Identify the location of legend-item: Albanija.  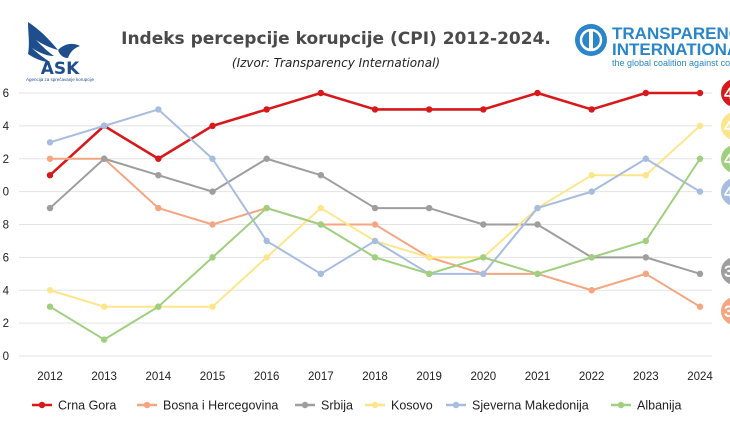
(646, 406).